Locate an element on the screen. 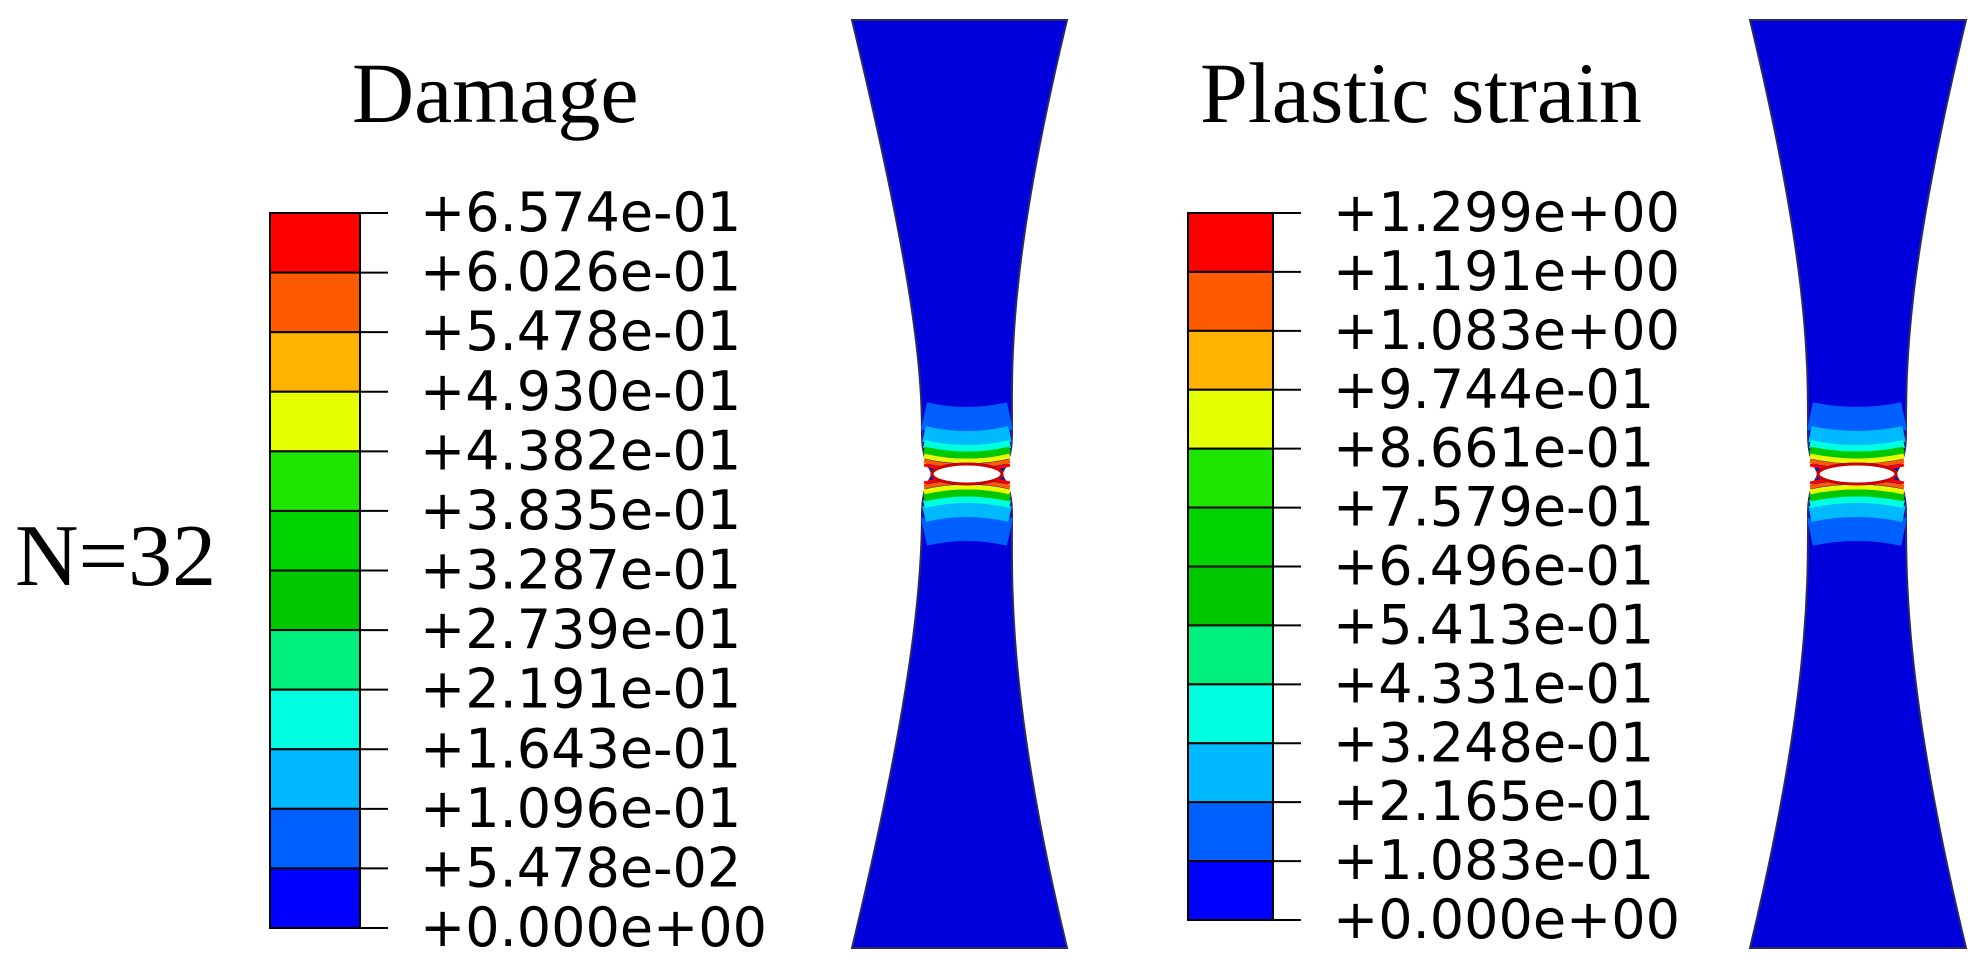  legend-value: +1.643e-01 is located at coordinates (580, 748).